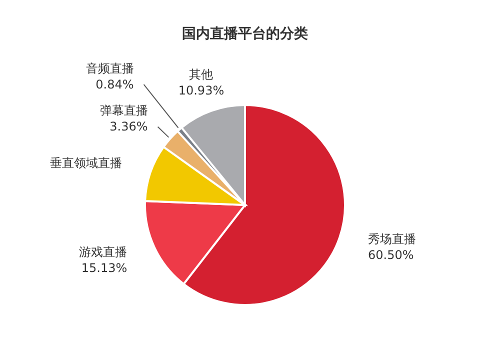 The image size is (500, 362). I want to click on data-label: 15.13%, so click(104, 267).